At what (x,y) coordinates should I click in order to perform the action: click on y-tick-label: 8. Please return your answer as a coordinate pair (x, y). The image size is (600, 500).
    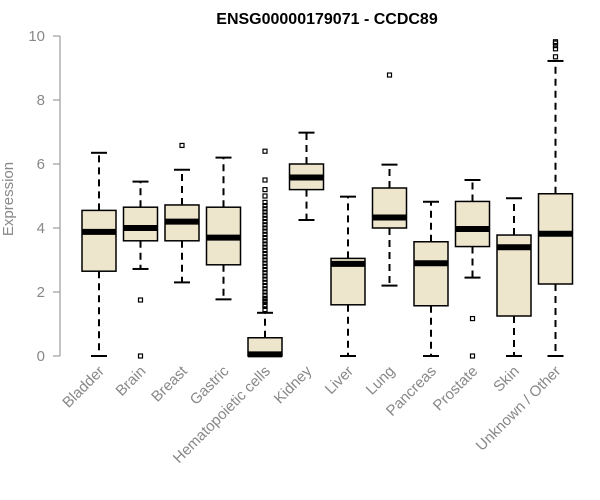
    Looking at the image, I should click on (41, 100).